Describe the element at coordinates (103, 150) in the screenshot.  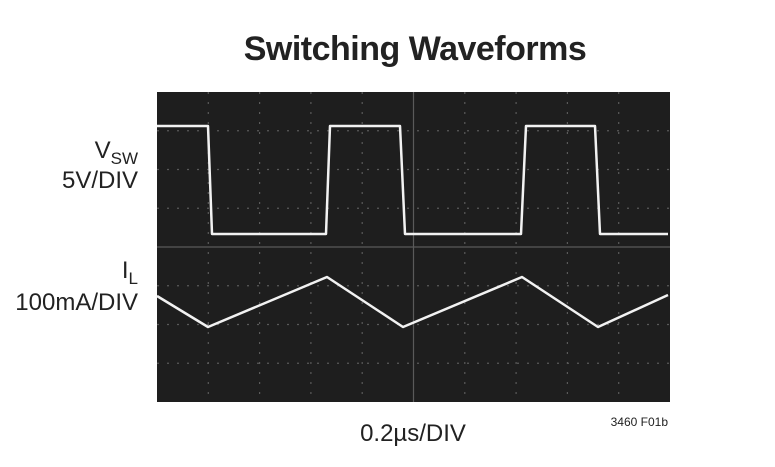
I see `trace-symbol: V` at that location.